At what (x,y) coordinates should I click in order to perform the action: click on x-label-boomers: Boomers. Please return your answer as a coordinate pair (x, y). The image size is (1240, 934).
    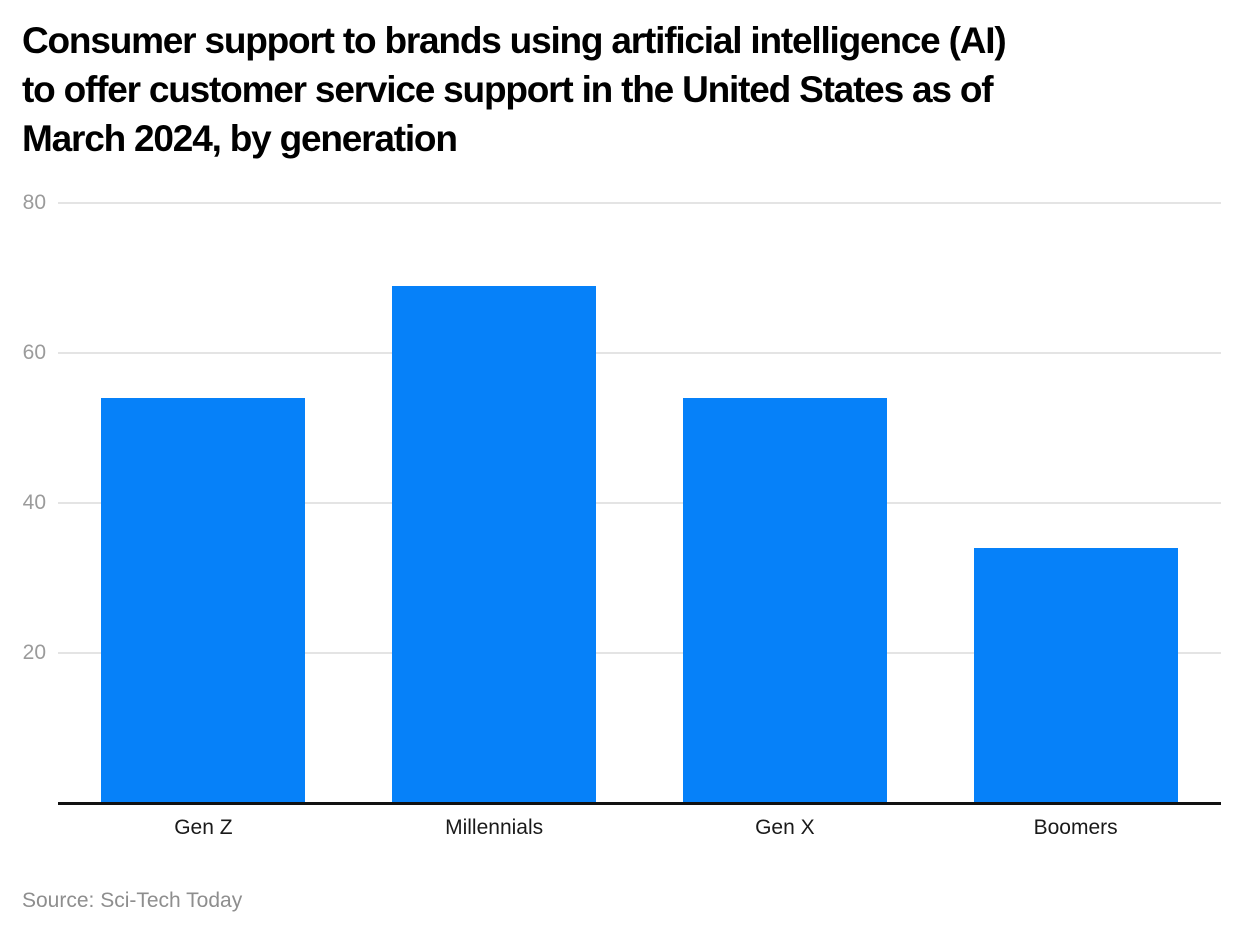
    Looking at the image, I should click on (1075, 827).